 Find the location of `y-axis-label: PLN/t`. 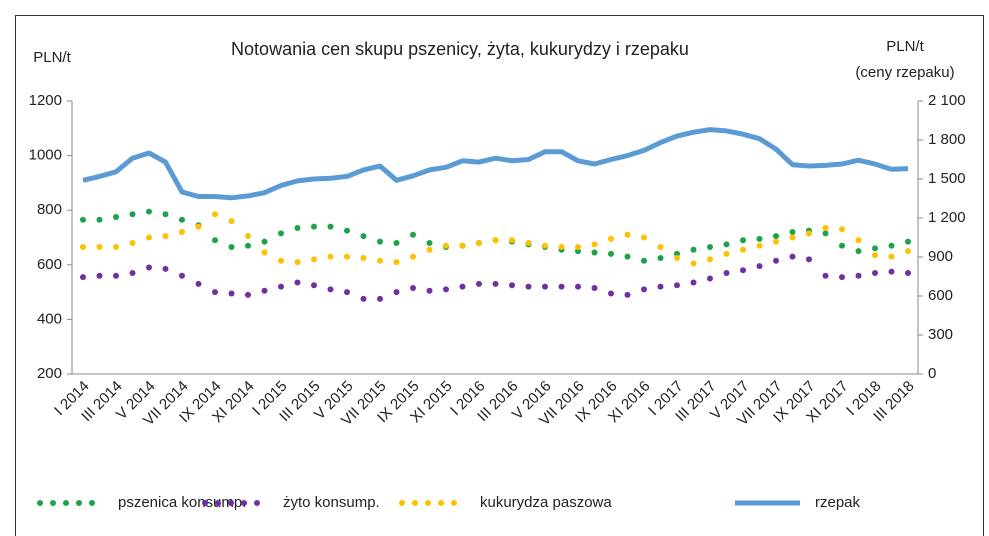

y-axis-label: PLN/t is located at coordinates (52, 57).